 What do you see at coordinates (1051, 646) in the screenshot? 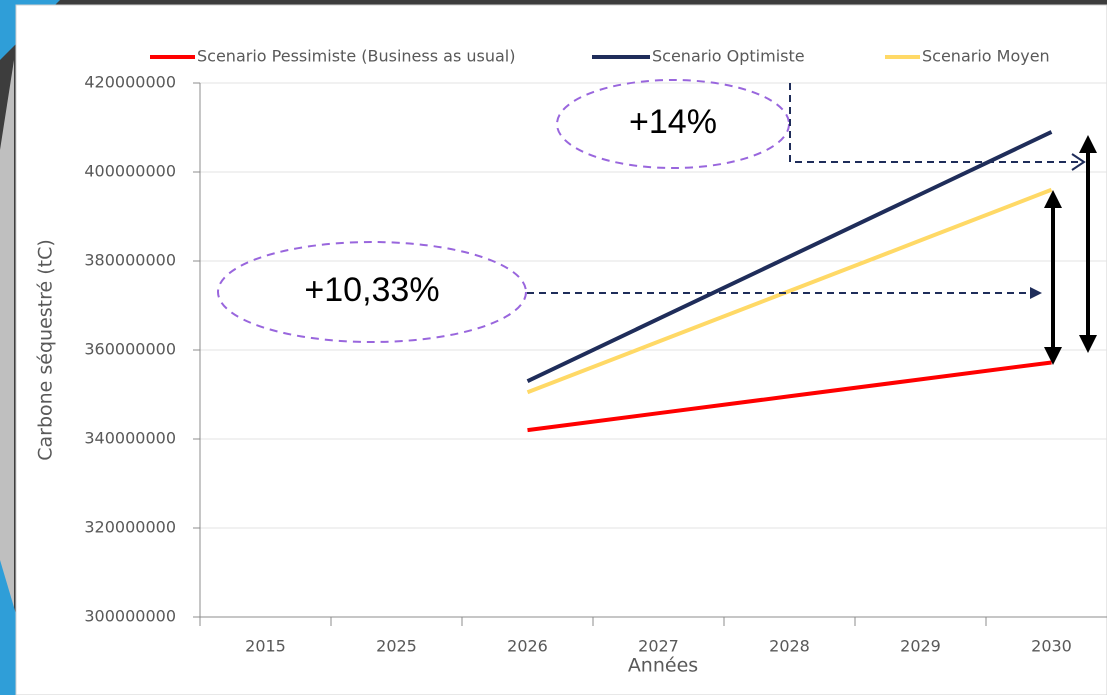
I see `x-tick-label: 2030` at bounding box center [1051, 646].